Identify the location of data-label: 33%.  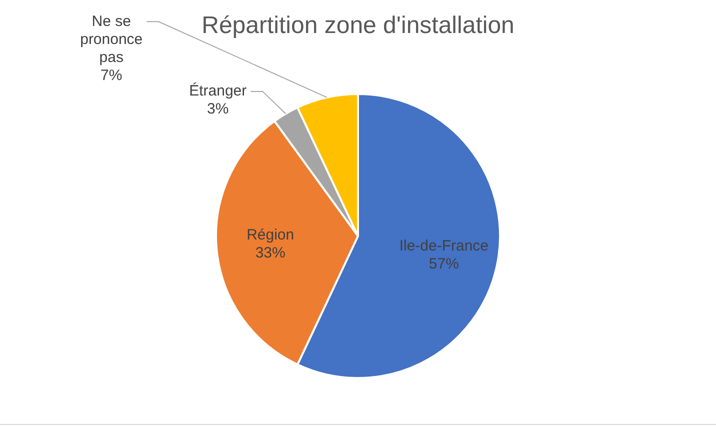
(270, 253).